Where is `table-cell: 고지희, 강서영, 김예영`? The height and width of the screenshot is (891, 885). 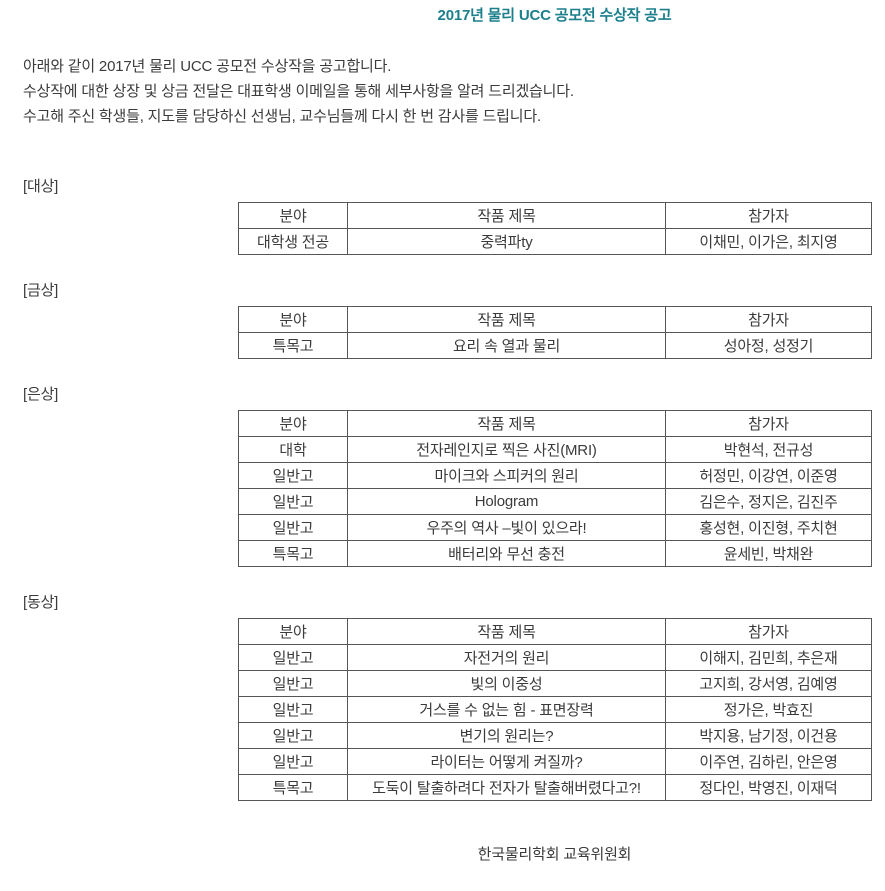 table-cell: 고지희, 강서영, 김예영 is located at coordinates (768, 683).